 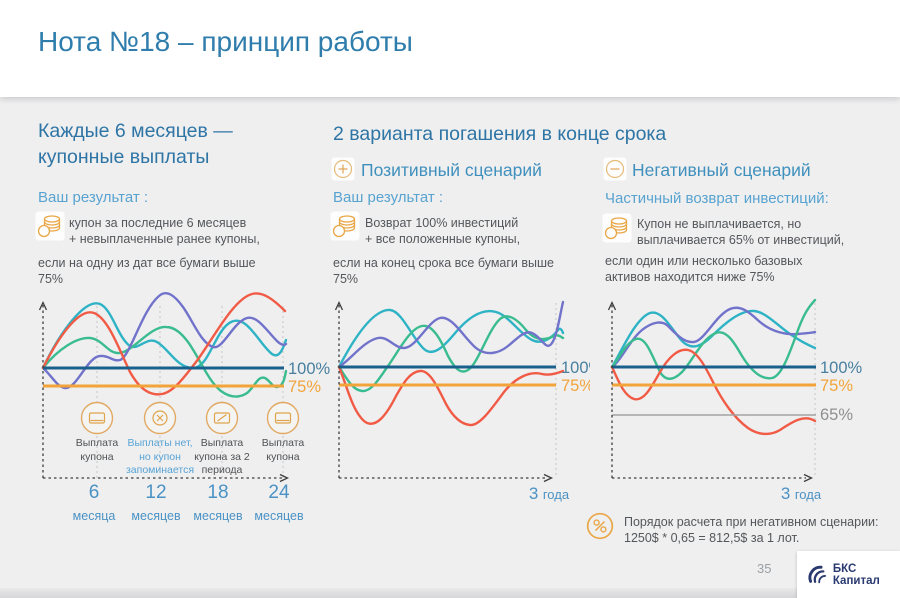 I want to click on positive-scenario-chart: 100% 75%, so click(x=462, y=391).